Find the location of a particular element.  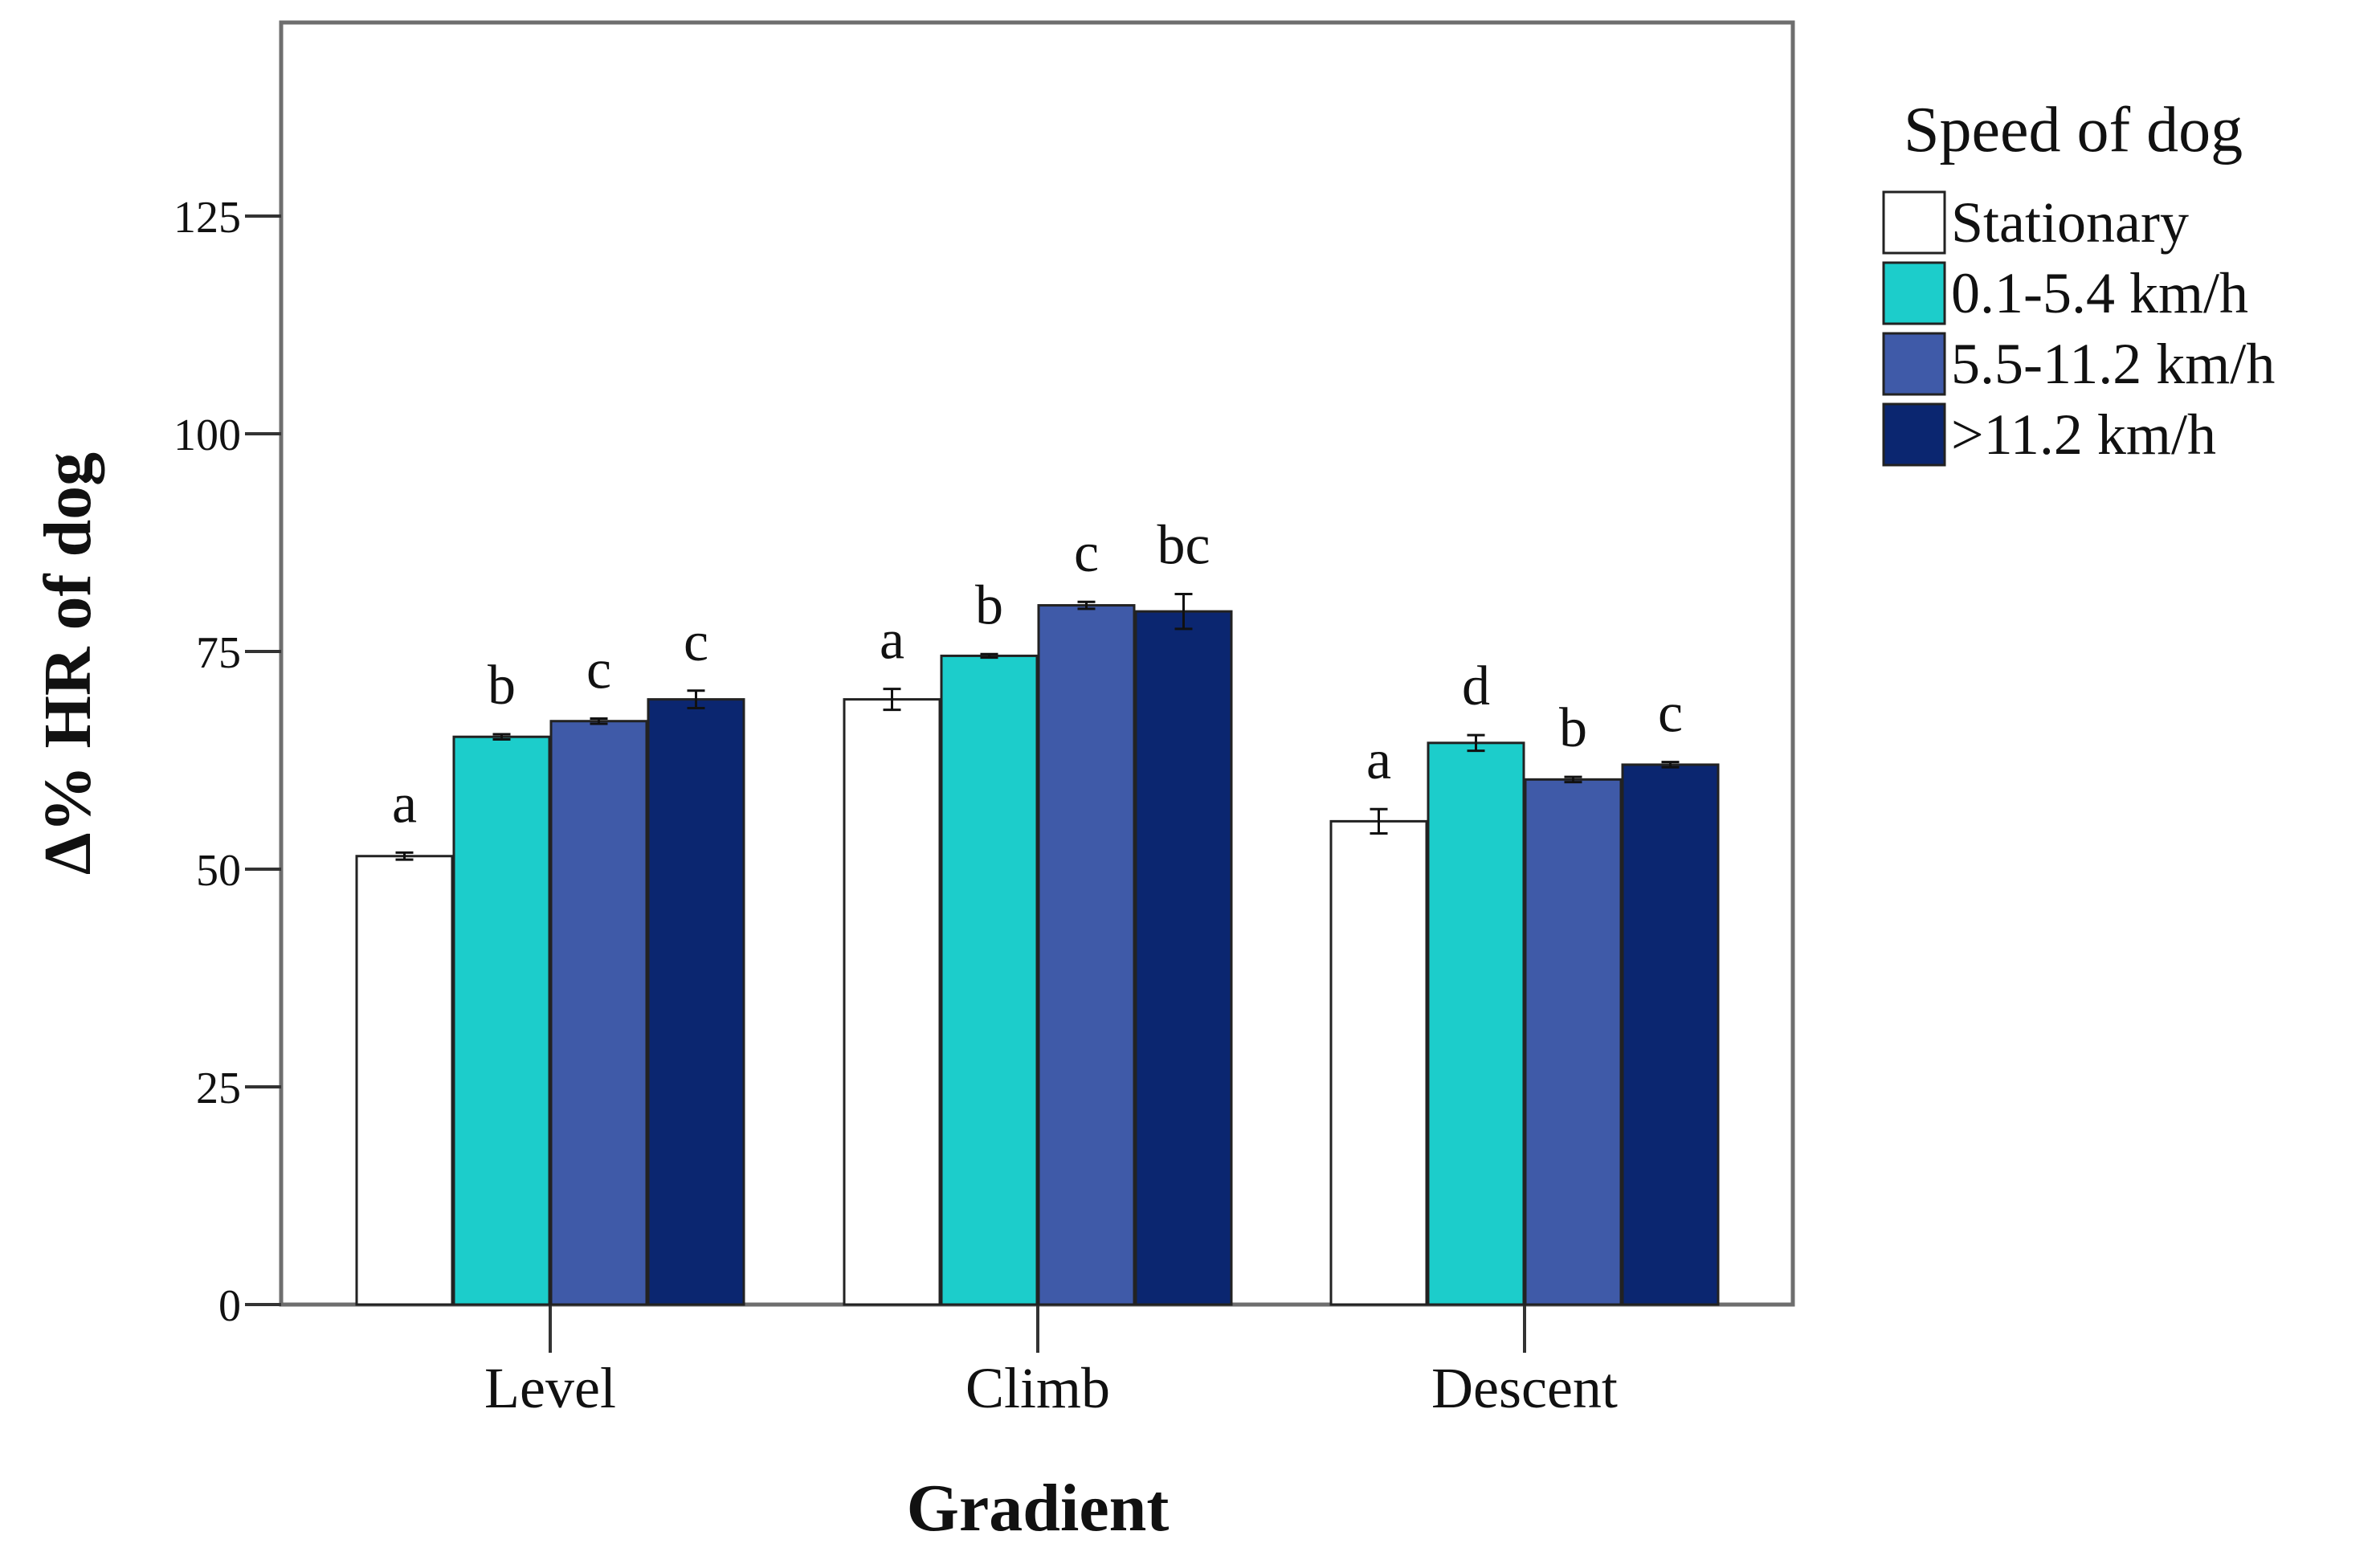

y-tick-label: 75 is located at coordinates (218, 653).